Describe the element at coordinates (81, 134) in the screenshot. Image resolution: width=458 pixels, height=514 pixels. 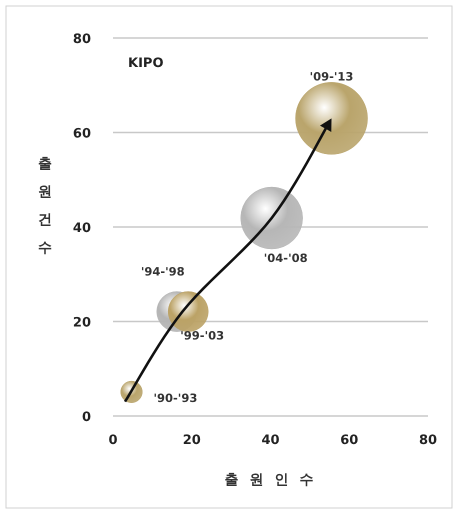
I see `y-tick-label: 60` at that location.